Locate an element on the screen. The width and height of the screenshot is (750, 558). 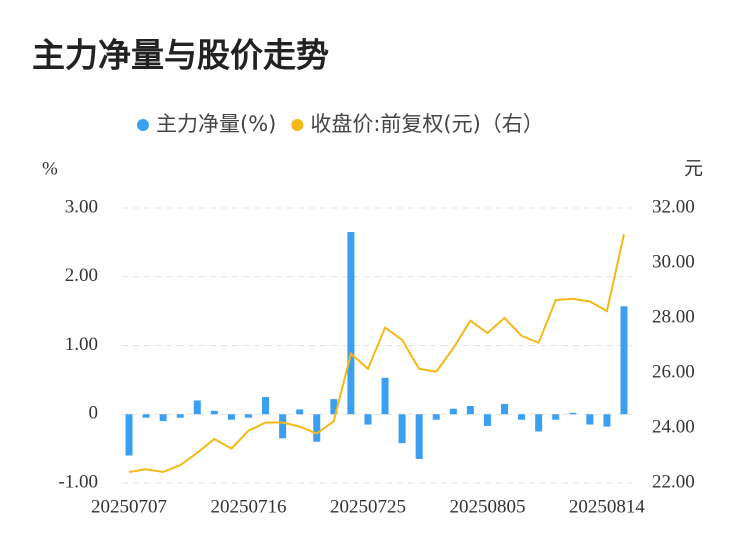
y2-tick-label: 30.00 is located at coordinates (673, 261).